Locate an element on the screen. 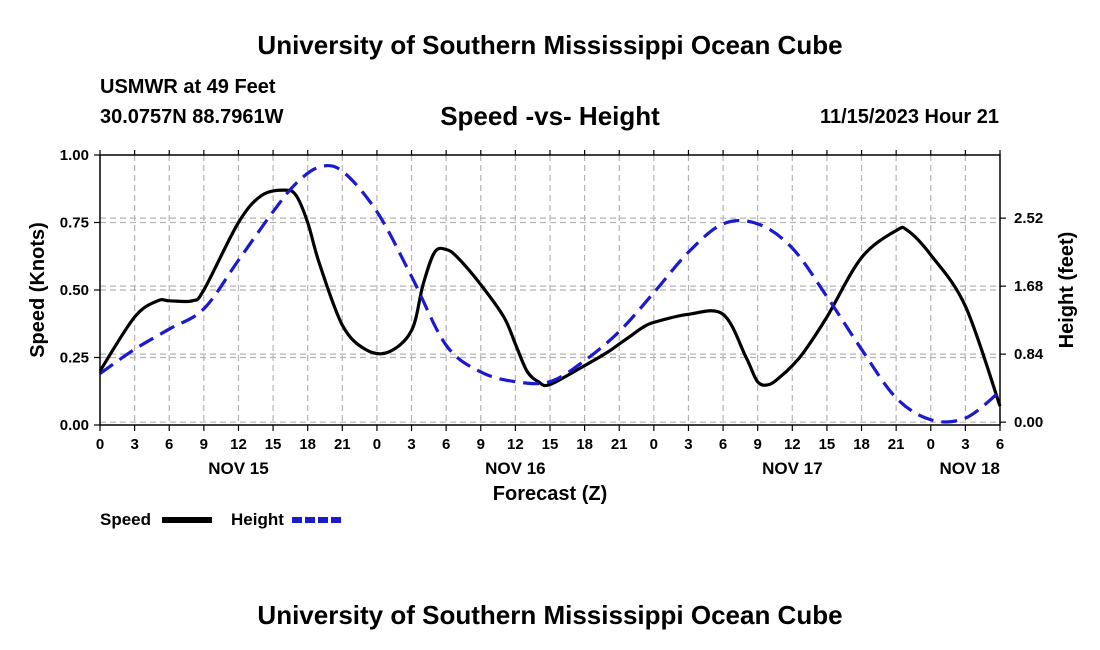 The width and height of the screenshot is (1100, 650). y-tick-label: 0.25 is located at coordinates (74, 358).